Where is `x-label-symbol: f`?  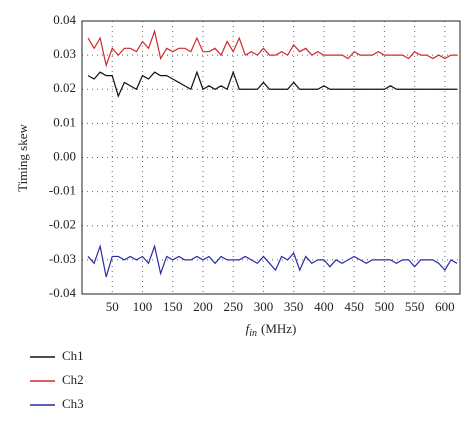 x-label-symbol: f is located at coordinates (249, 328).